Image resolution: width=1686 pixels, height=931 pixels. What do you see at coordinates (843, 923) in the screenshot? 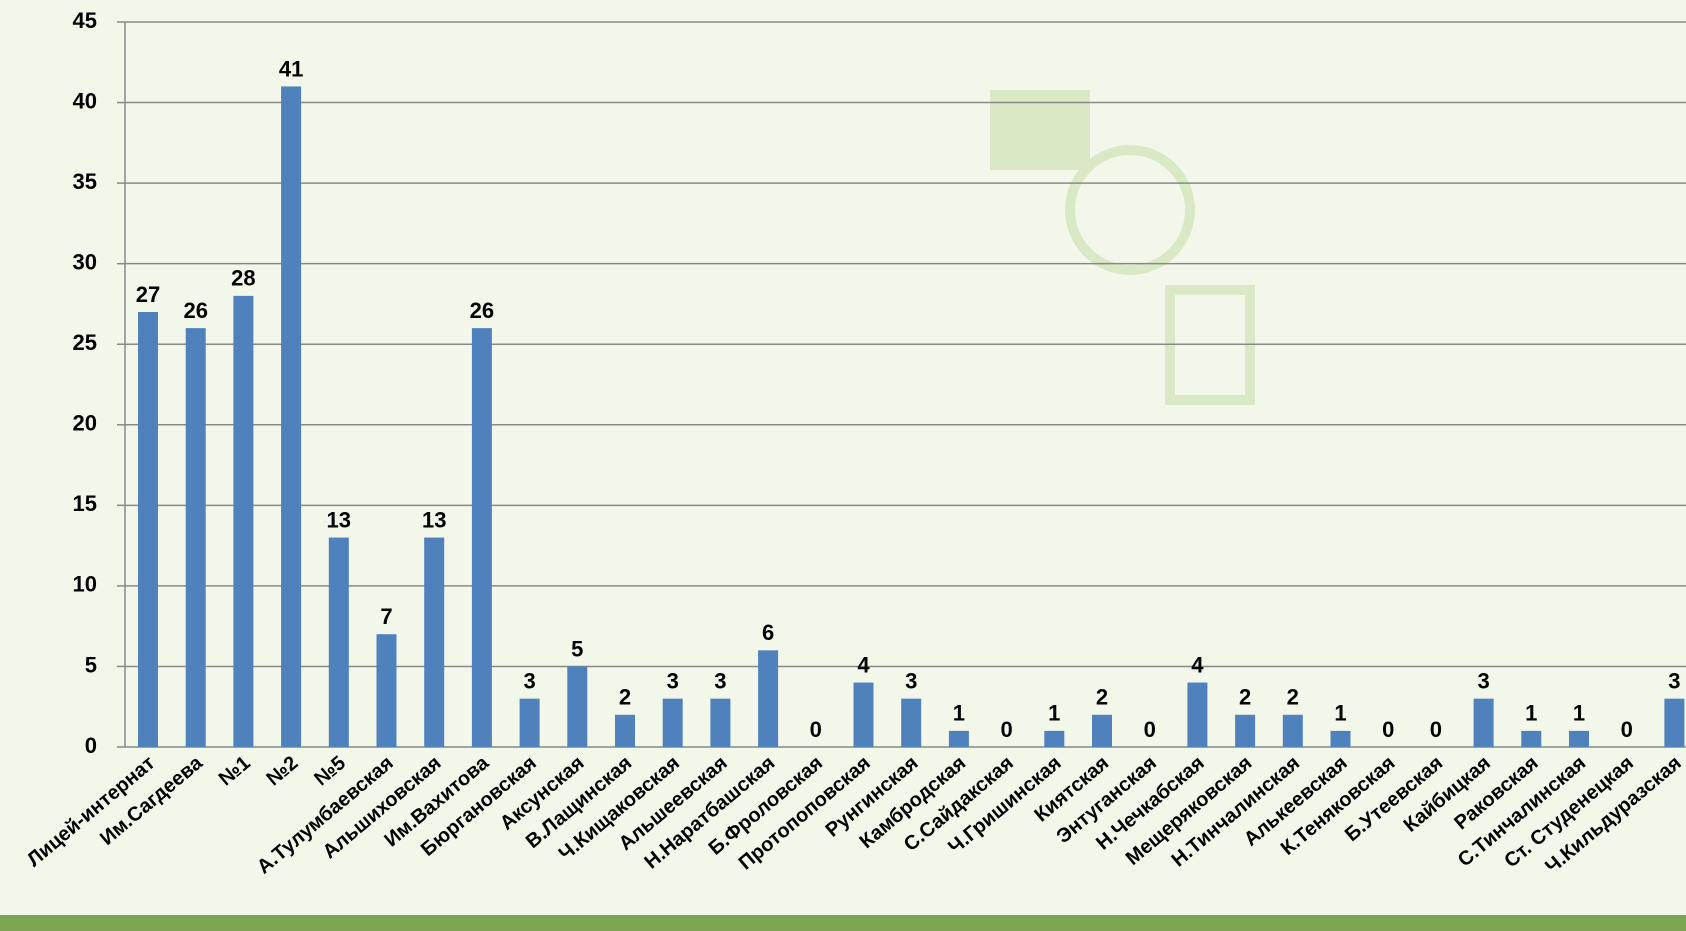
I see `footer-band` at bounding box center [843, 923].